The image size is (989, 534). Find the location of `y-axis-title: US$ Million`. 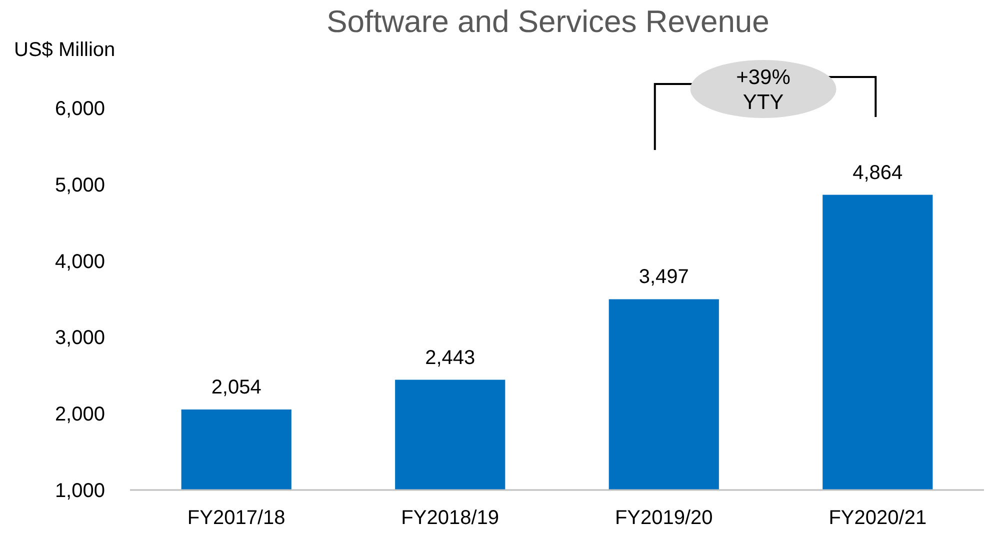

y-axis-title: US$ Million is located at coordinates (65, 50).